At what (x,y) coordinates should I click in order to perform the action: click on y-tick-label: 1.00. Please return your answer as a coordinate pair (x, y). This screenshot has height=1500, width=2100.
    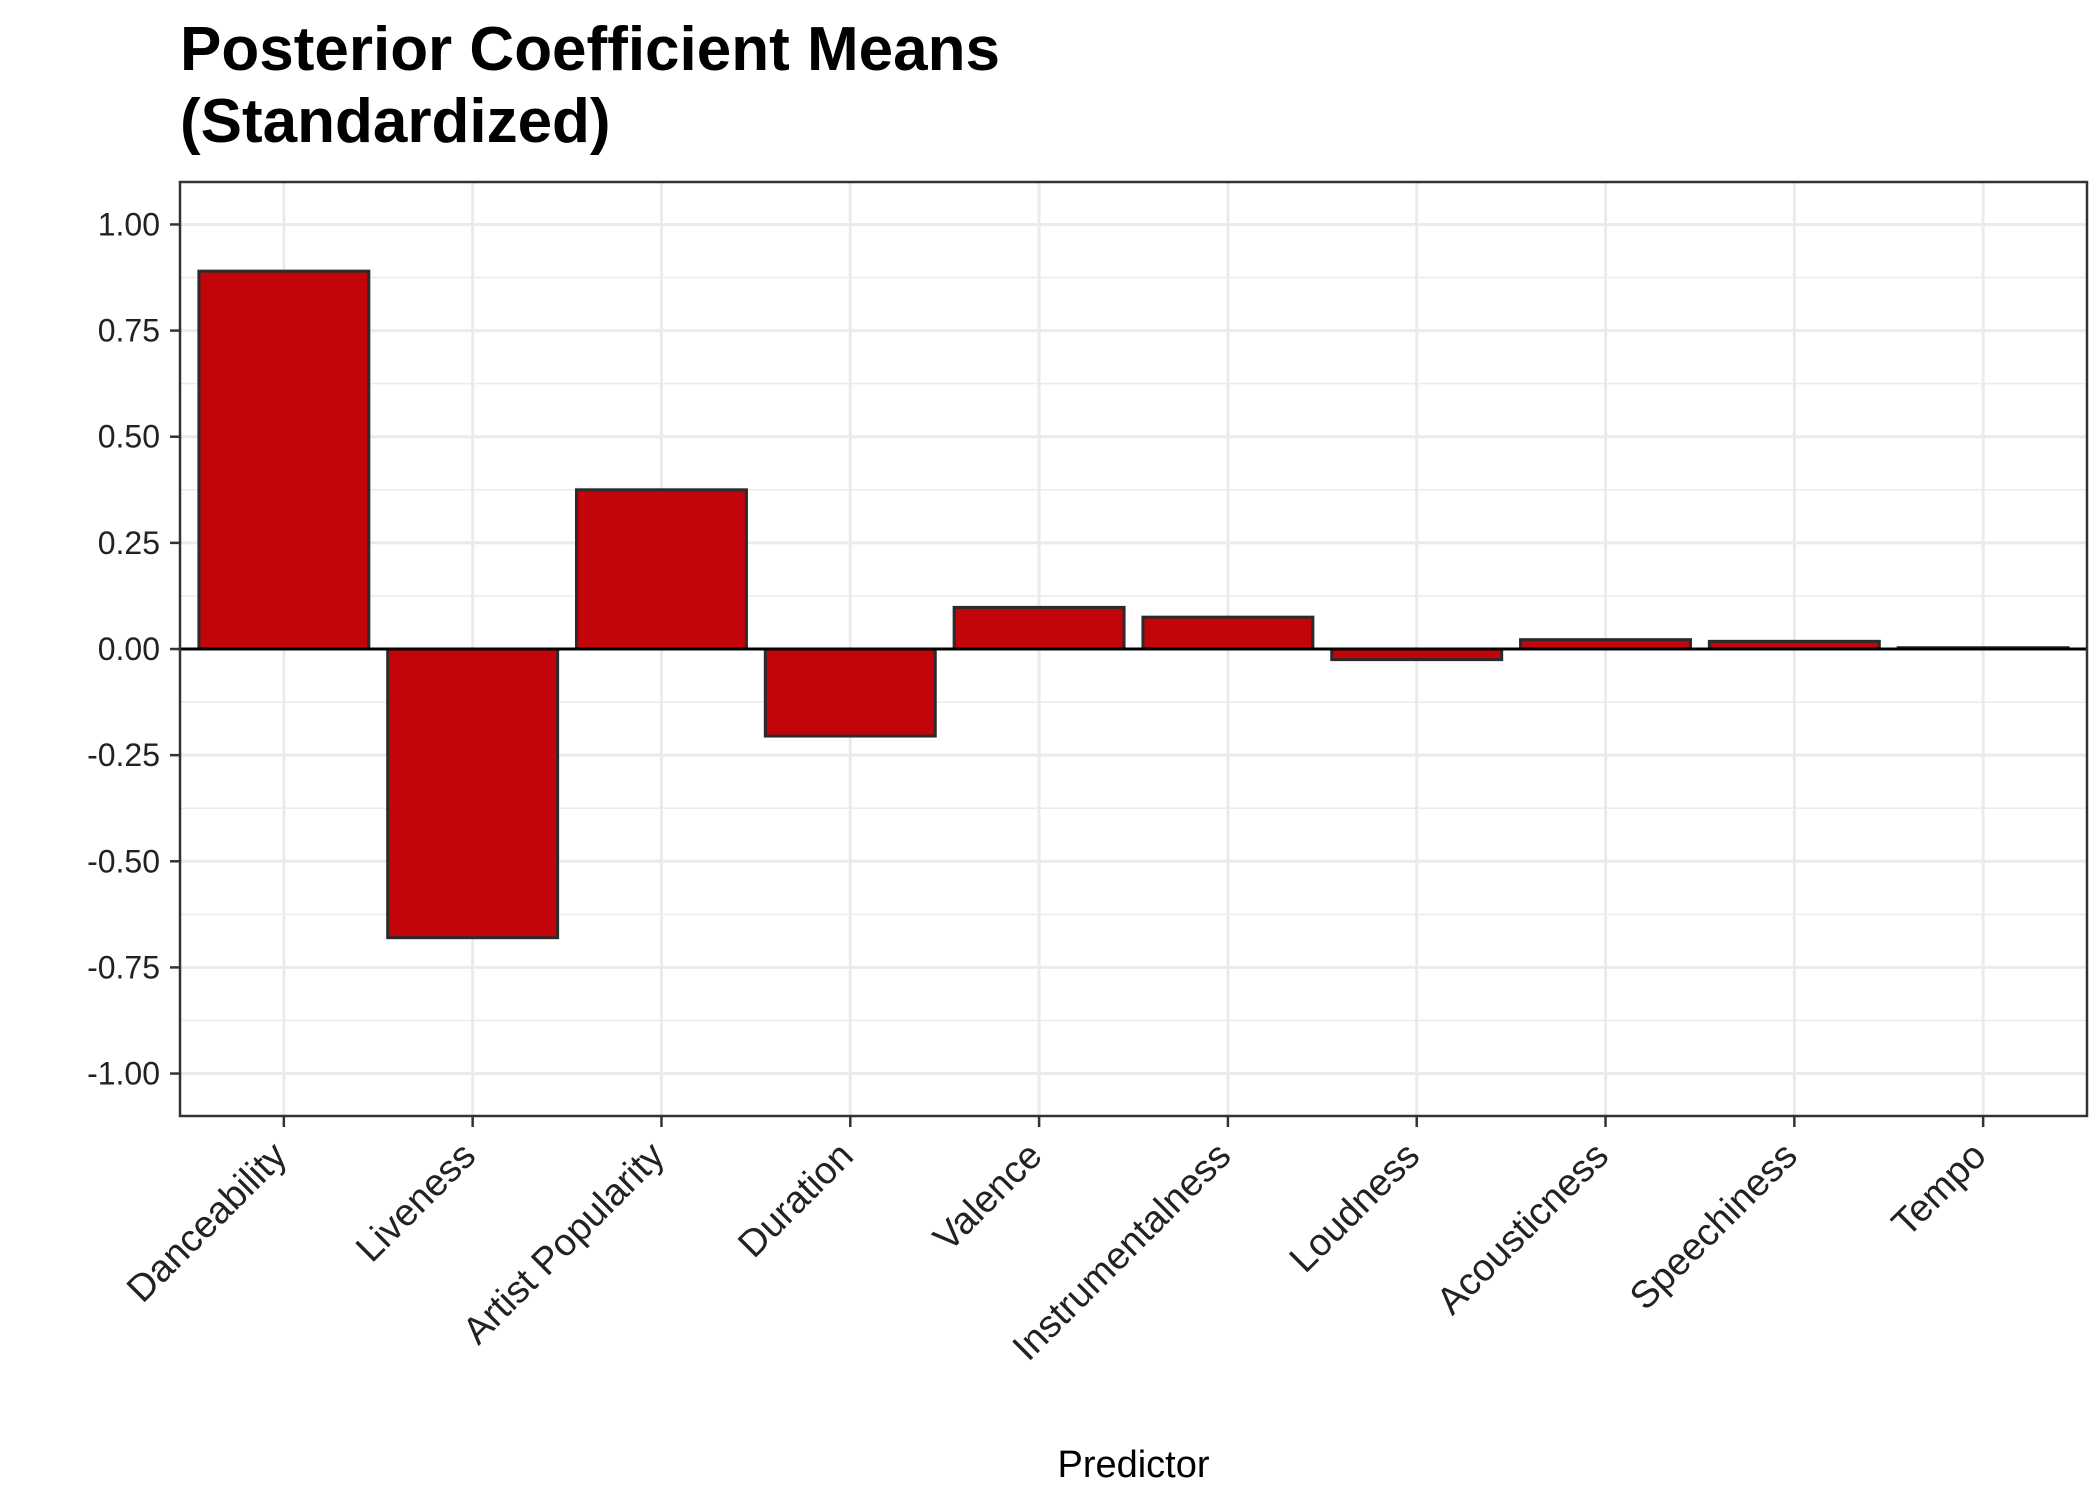
    Looking at the image, I should click on (129, 224).